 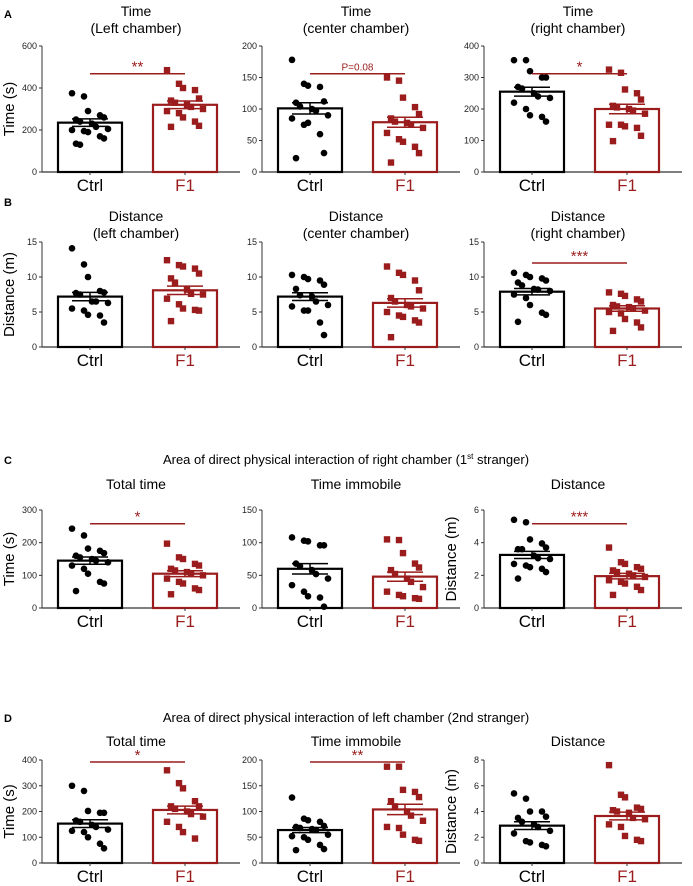 I want to click on panel-label: B, so click(x=8, y=203).